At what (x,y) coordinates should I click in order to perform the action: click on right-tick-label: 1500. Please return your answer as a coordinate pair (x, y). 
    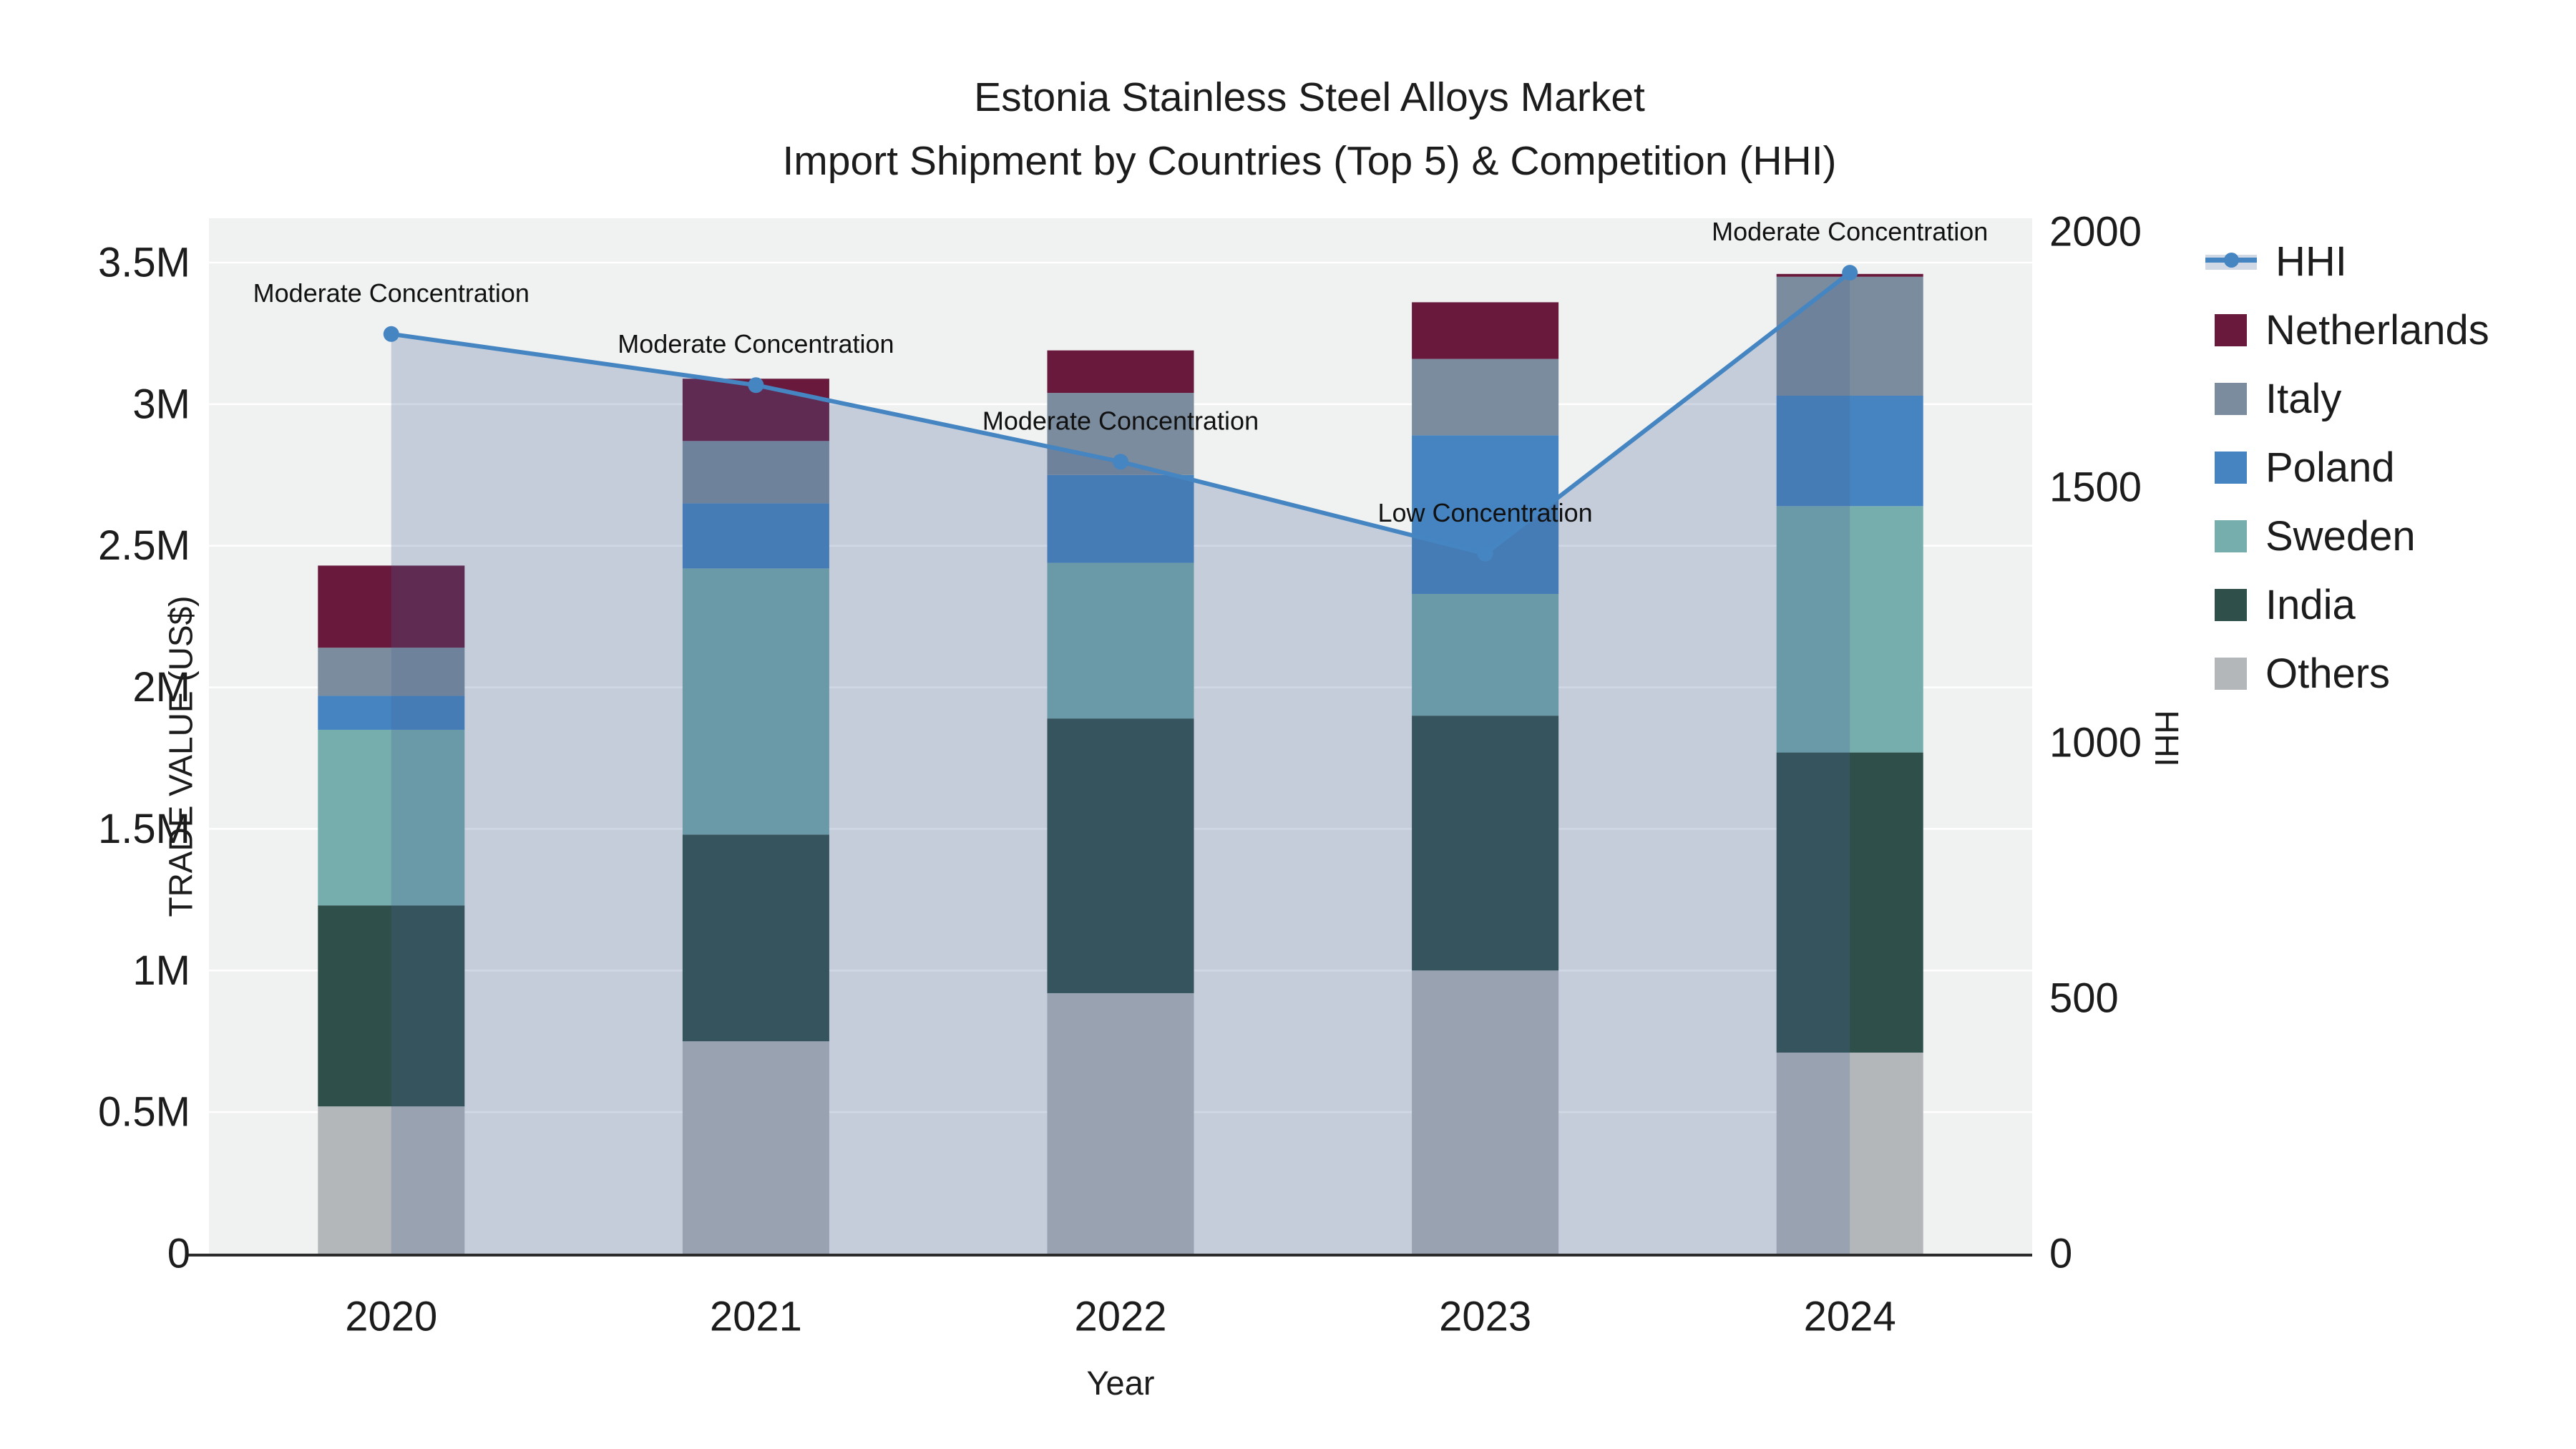
    Looking at the image, I should click on (2095, 487).